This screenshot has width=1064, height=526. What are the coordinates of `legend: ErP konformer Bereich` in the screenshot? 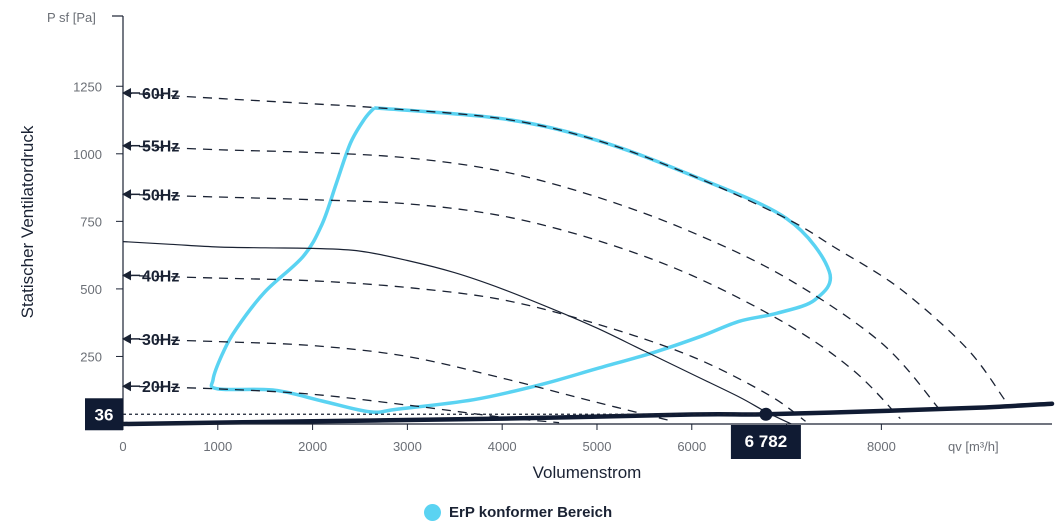 It's located at (518, 512).